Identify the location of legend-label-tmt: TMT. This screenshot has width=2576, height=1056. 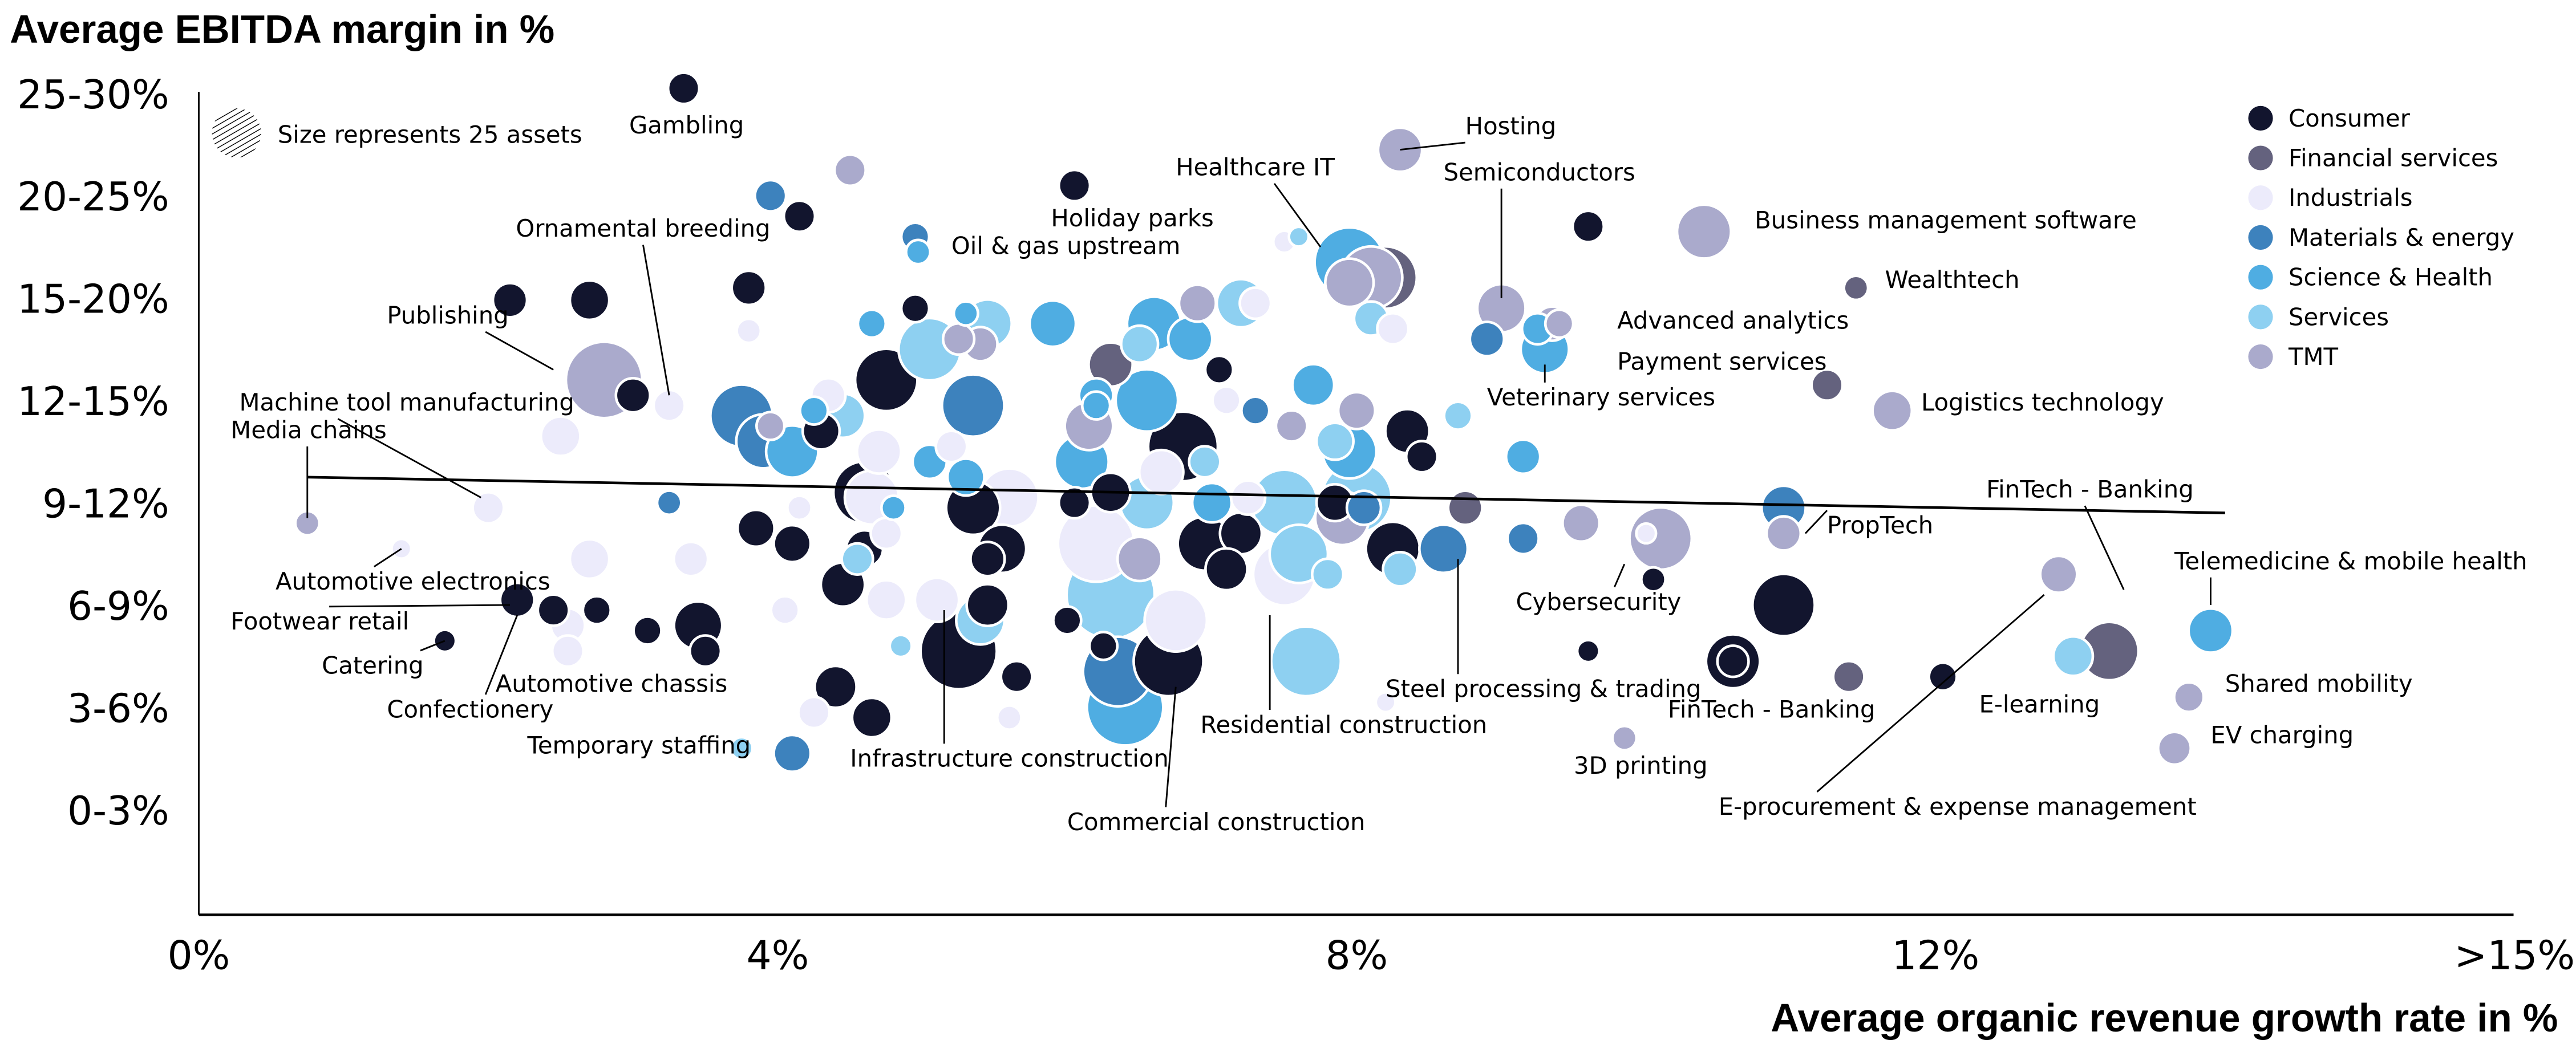
(2313, 357).